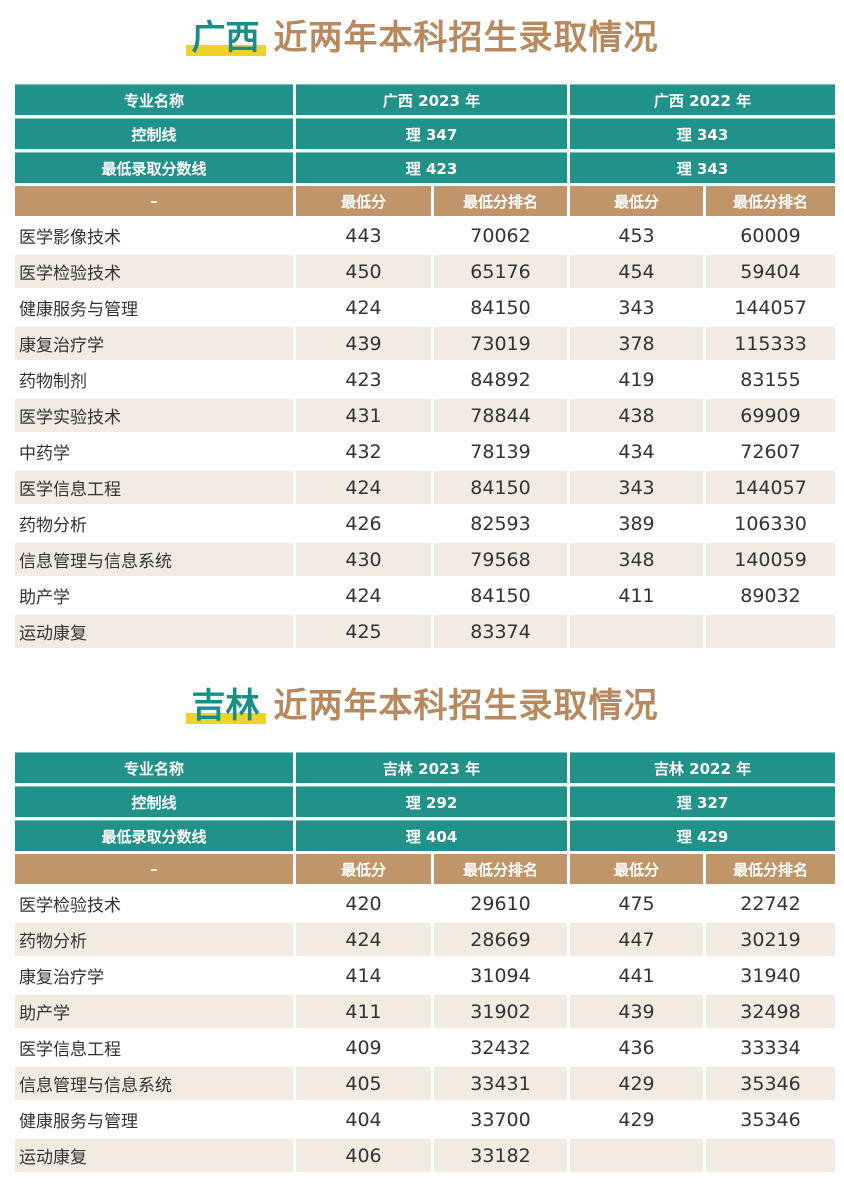  I want to click on major-name-cell: 医学检验技术, so click(154, 271).